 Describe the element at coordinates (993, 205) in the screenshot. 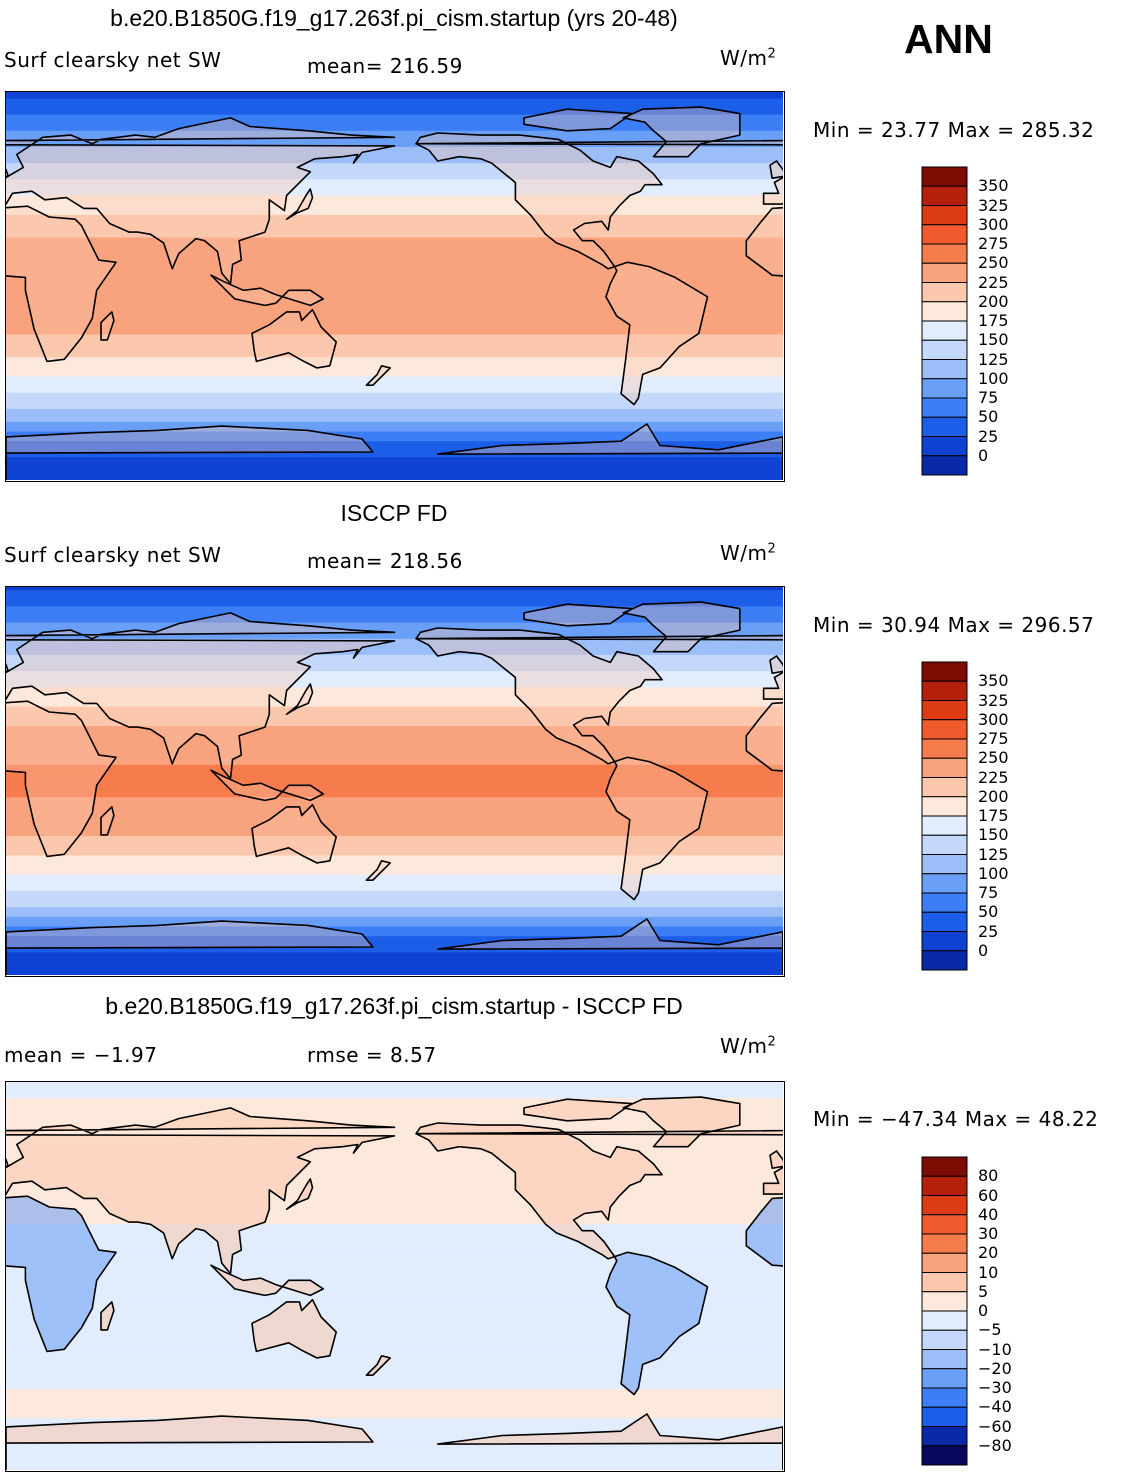

I see `colorbar-tick-label: 325` at that location.